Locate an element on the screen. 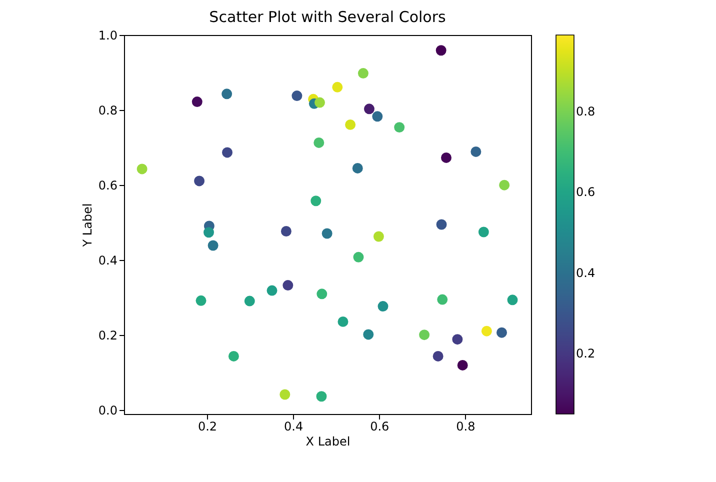 This screenshot has height=482, width=716. color-bar-label: 0.6 is located at coordinates (586, 192).